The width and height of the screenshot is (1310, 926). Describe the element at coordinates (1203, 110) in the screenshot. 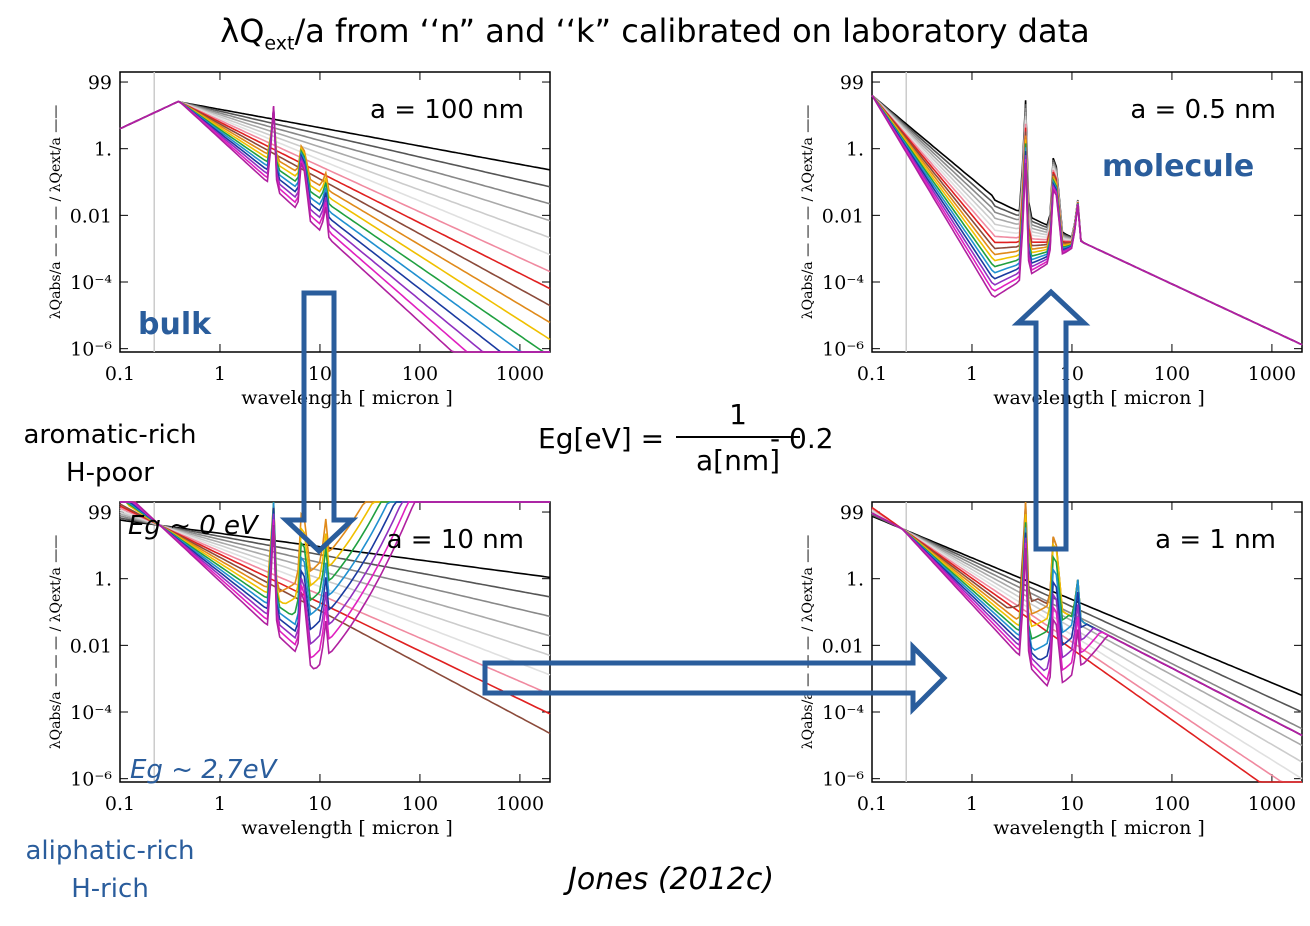

I see `particle-size-label: a = 0.5 nm` at that location.